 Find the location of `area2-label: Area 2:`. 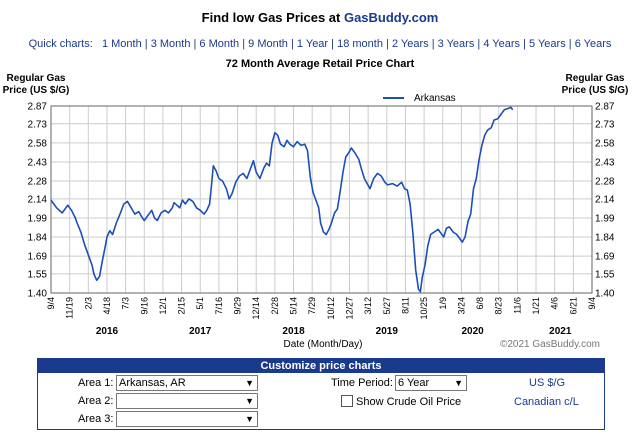

area2-label: Area 2: is located at coordinates (96, 401).